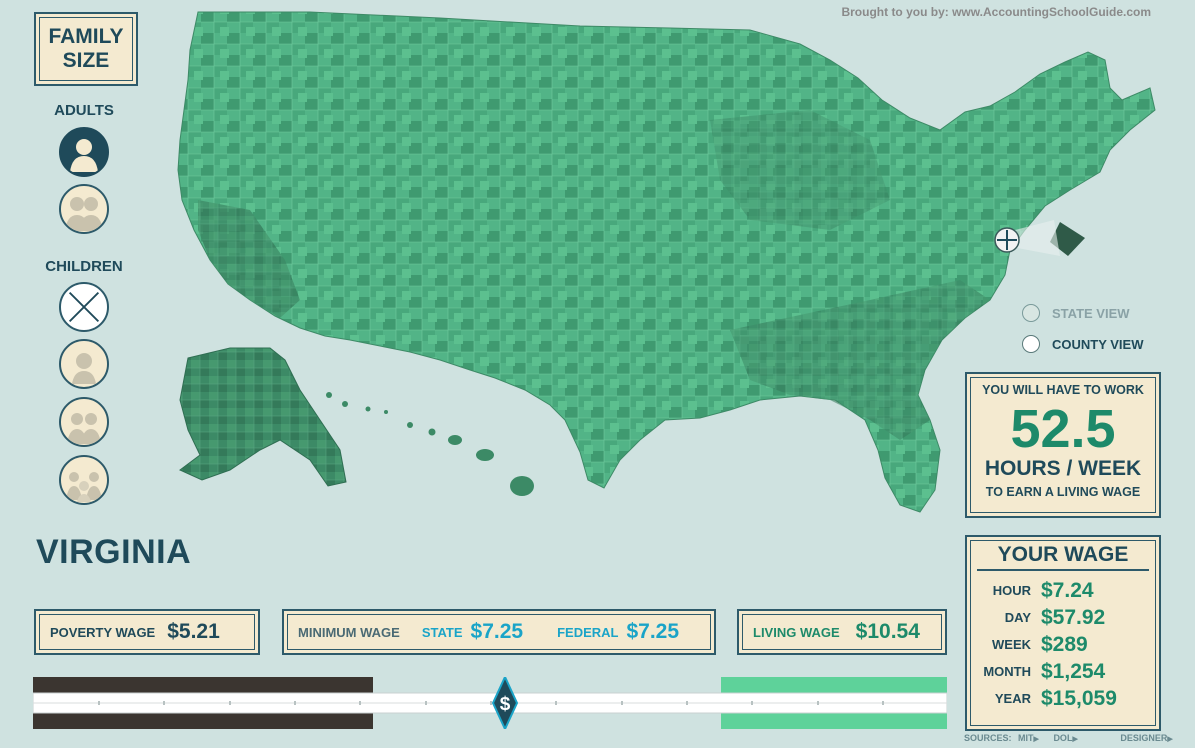 This screenshot has height=748, width=1195. What do you see at coordinates (860, 360) in the screenshot?
I see `map-shading-southeast` at bounding box center [860, 360].